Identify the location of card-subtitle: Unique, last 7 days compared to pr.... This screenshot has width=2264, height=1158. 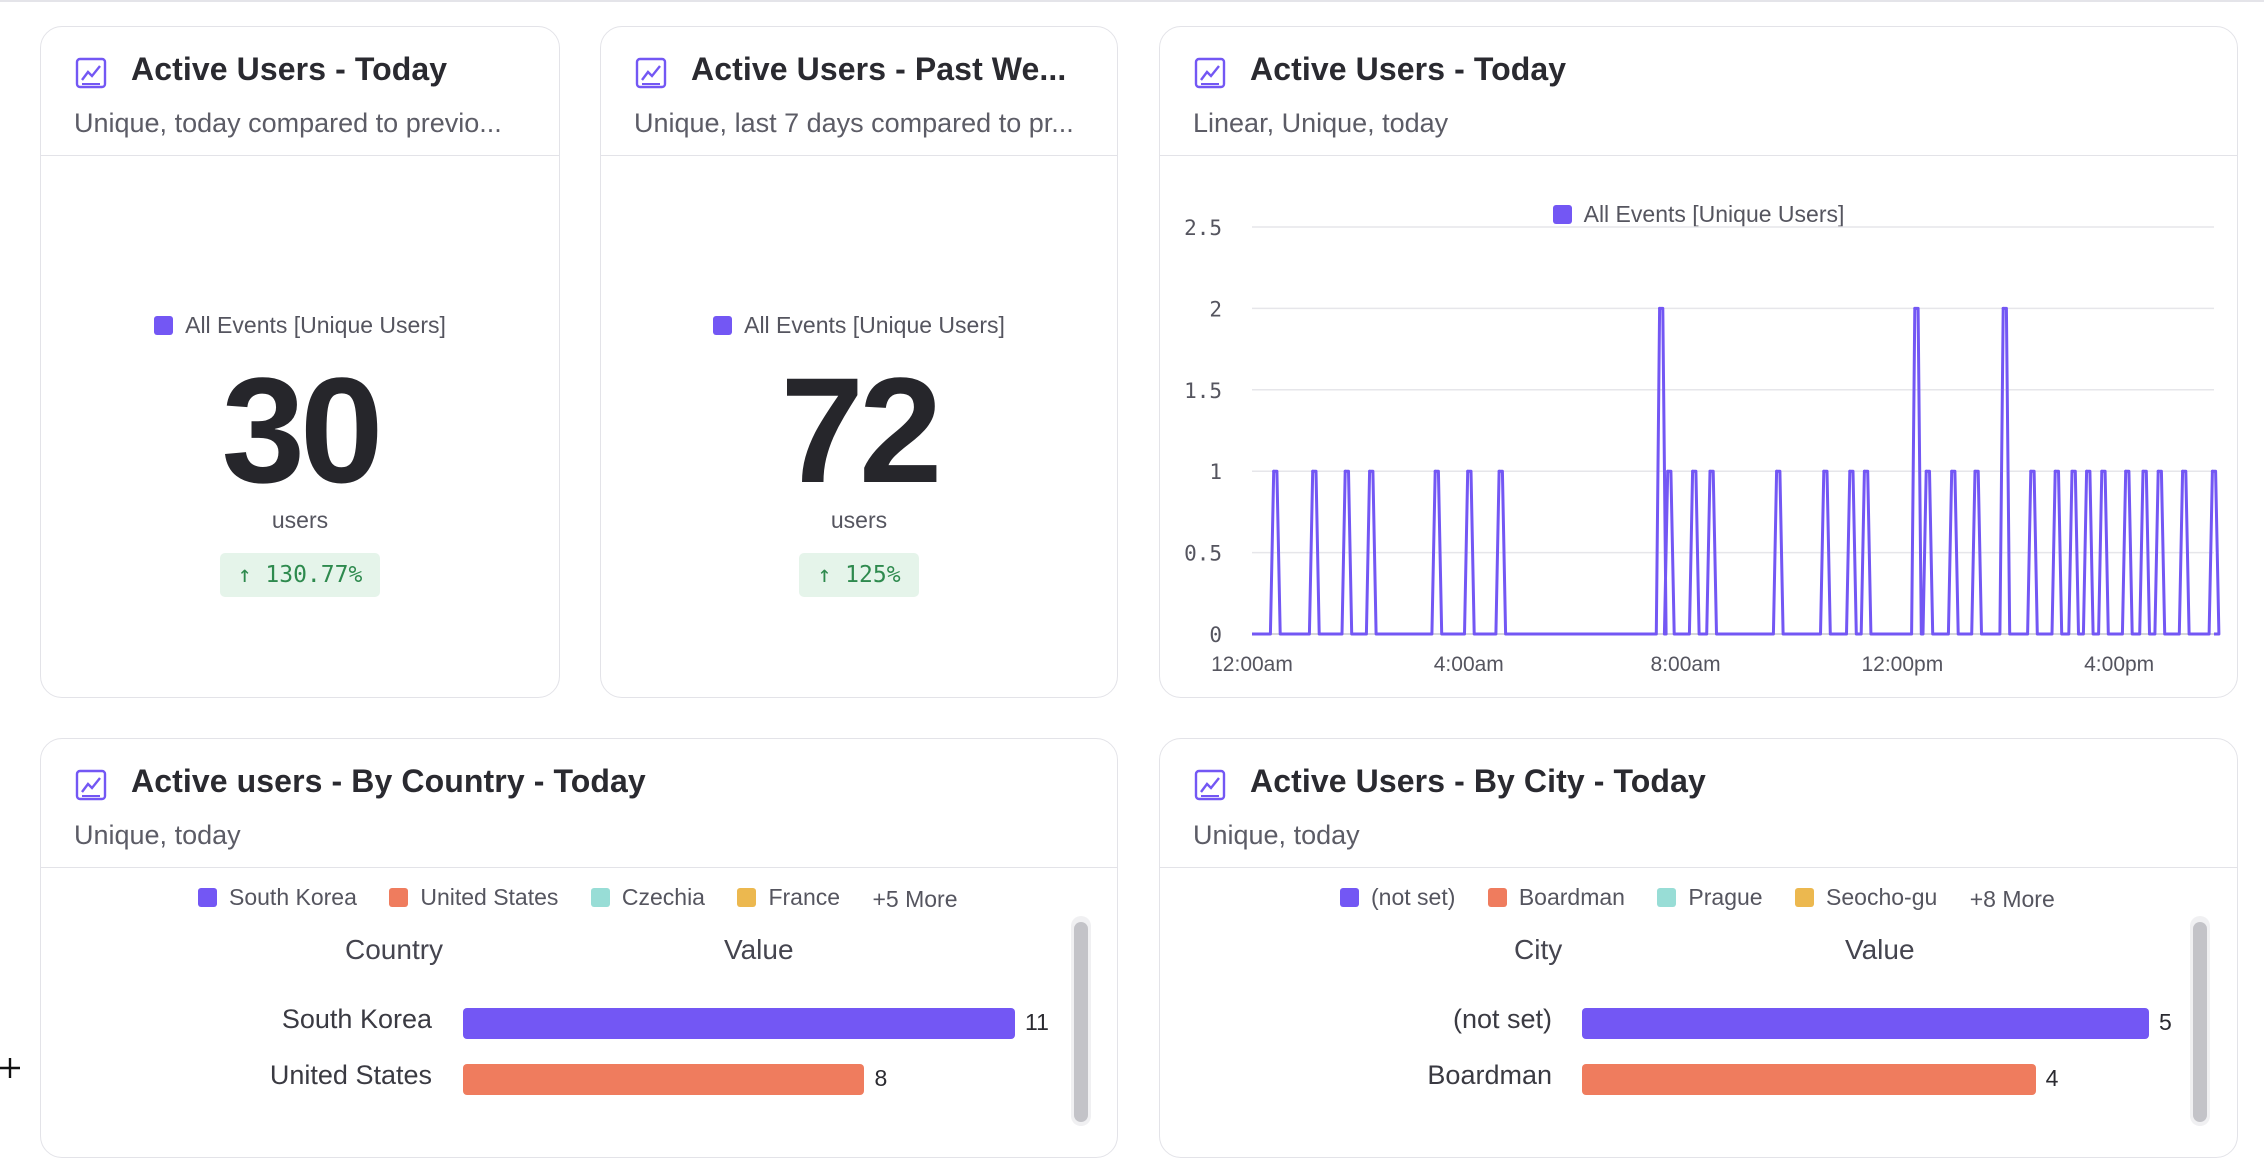
(854, 123).